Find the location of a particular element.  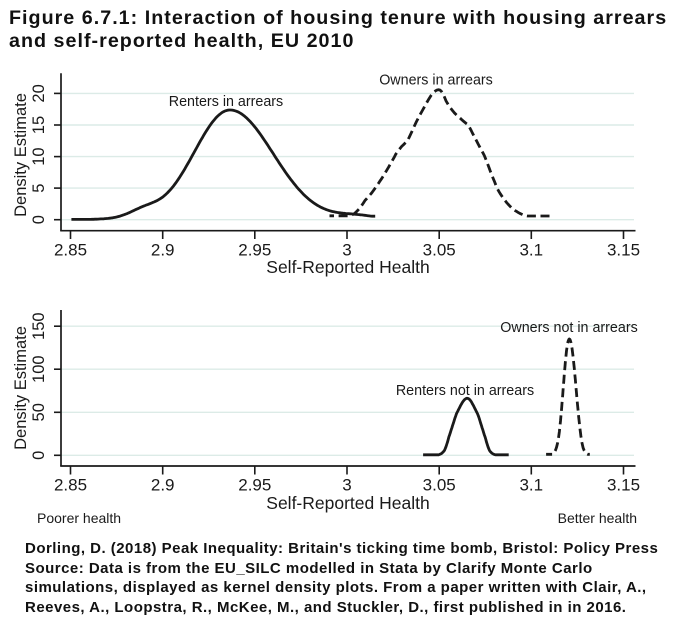

svg-text: Owners not in arrears is located at coordinates (568, 328).